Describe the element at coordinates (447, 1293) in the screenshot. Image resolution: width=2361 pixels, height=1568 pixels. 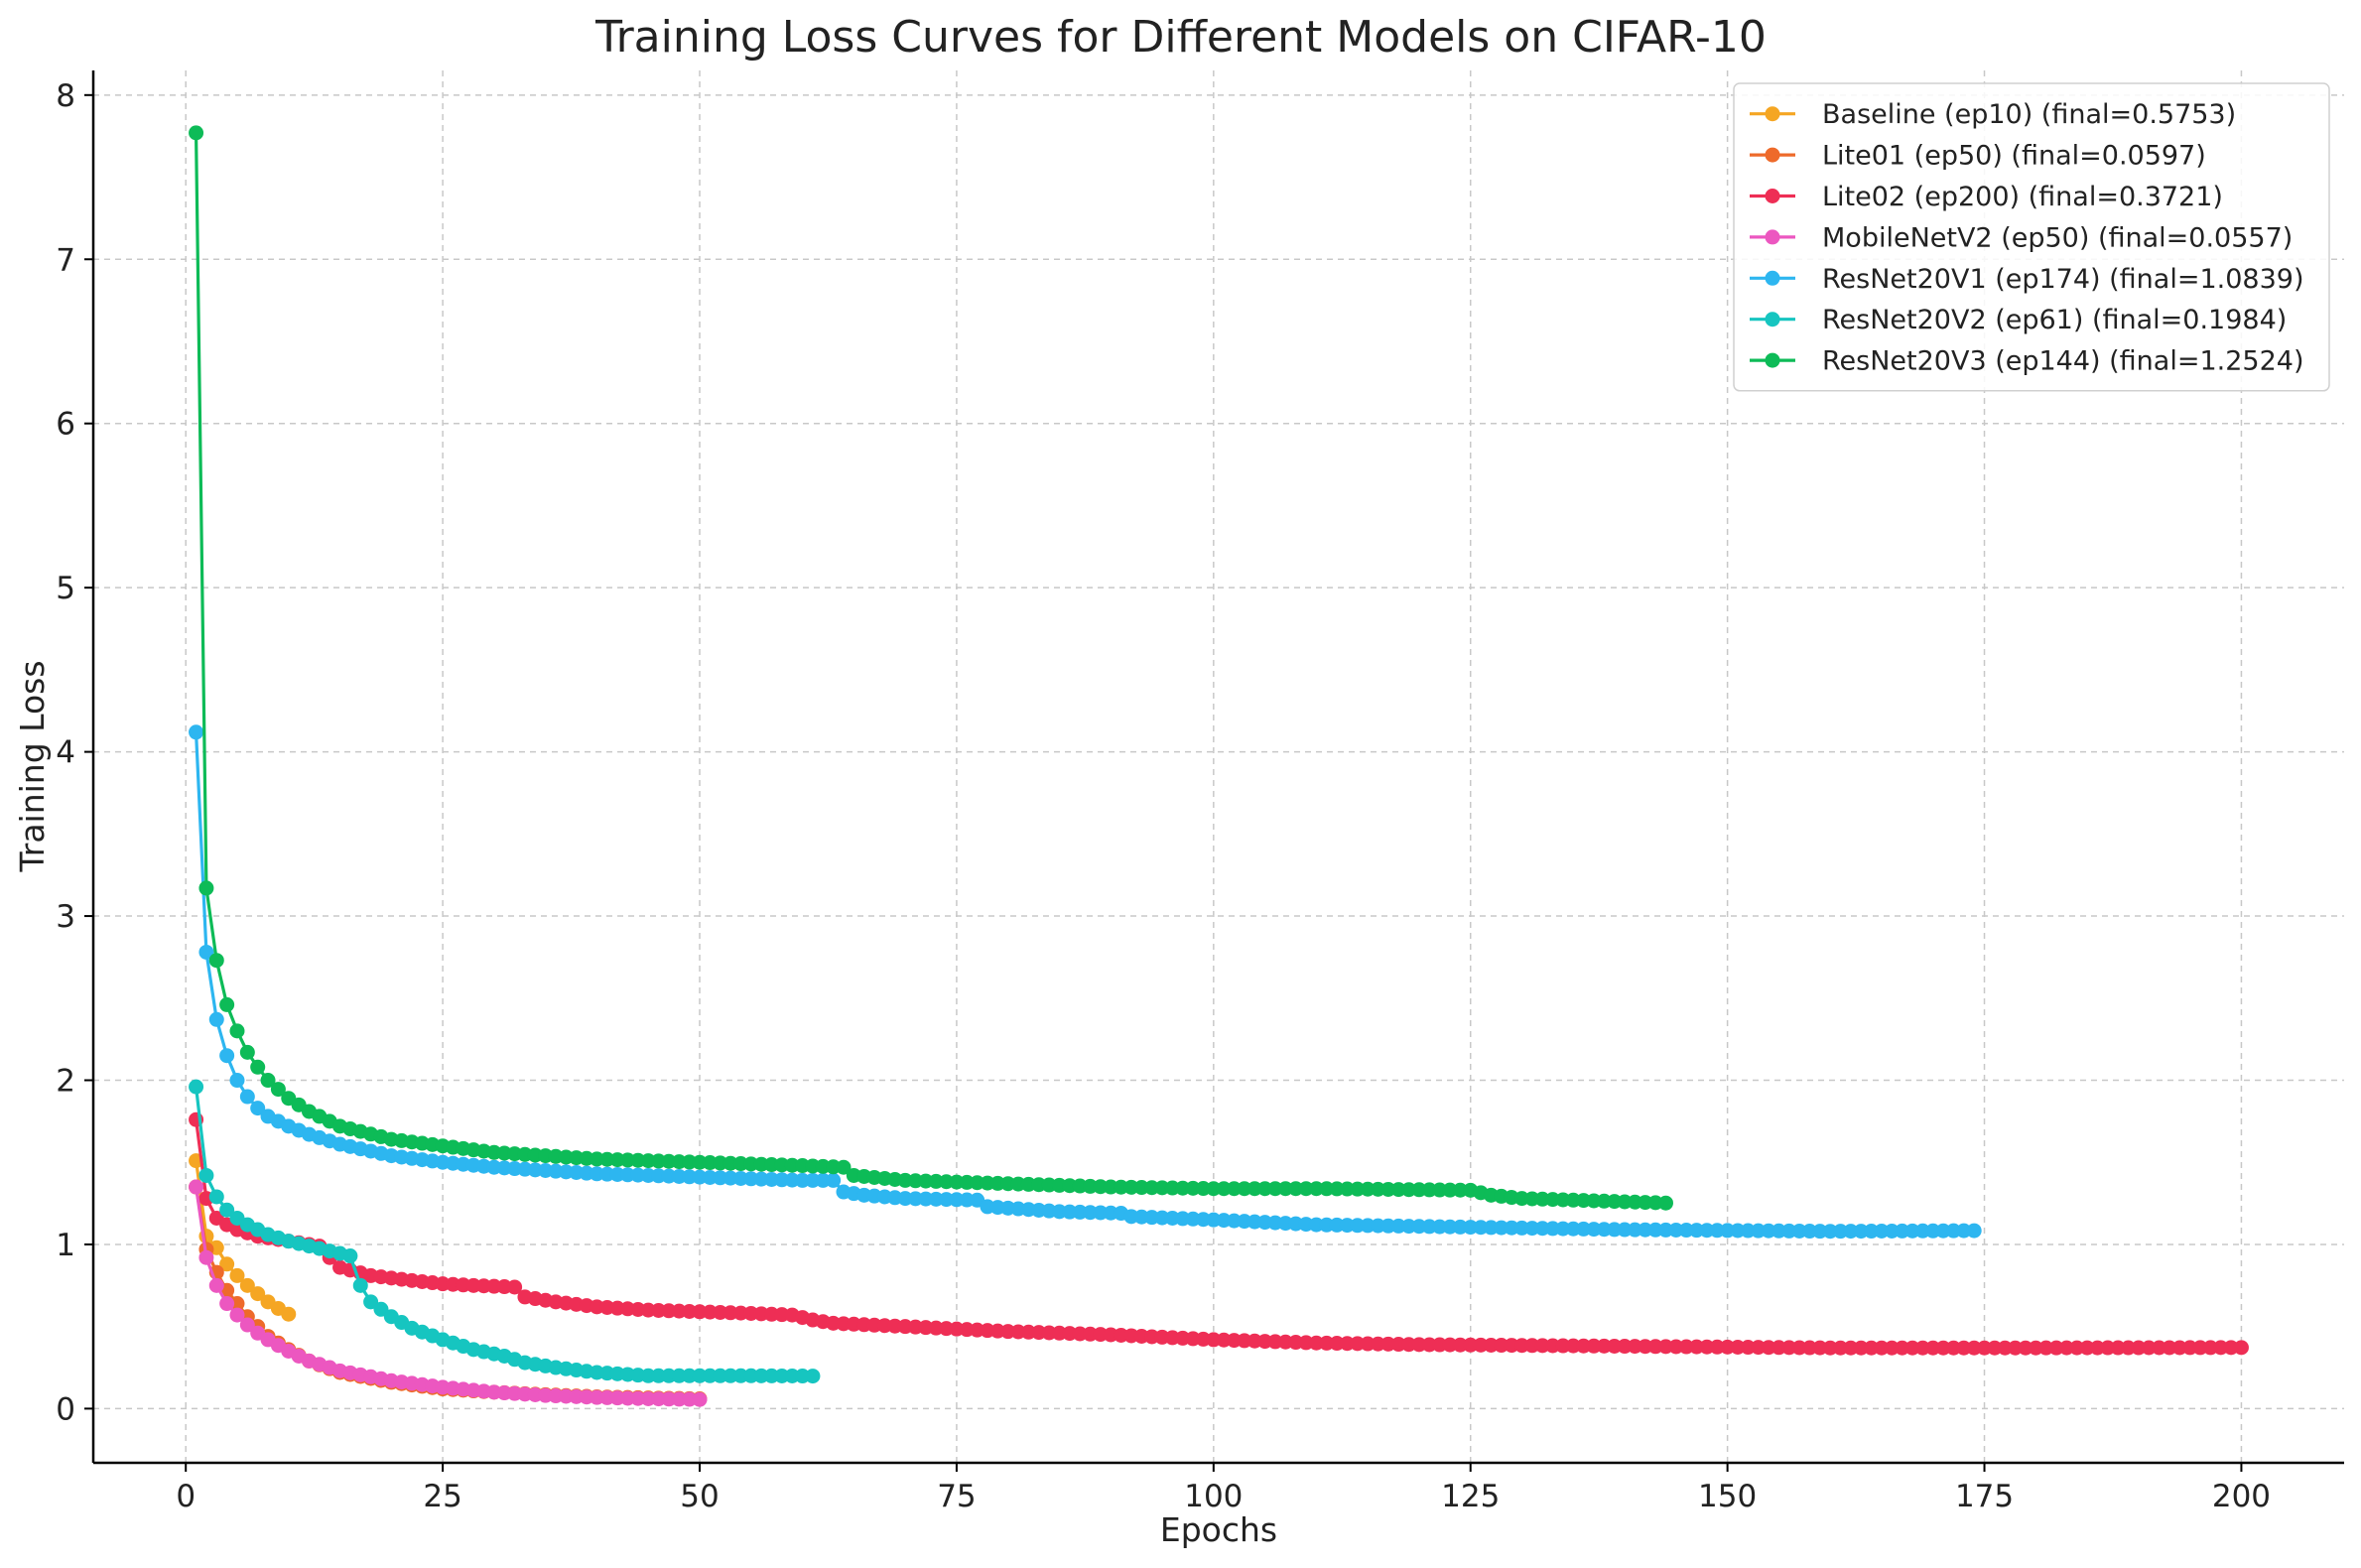
I see `series-line` at that location.